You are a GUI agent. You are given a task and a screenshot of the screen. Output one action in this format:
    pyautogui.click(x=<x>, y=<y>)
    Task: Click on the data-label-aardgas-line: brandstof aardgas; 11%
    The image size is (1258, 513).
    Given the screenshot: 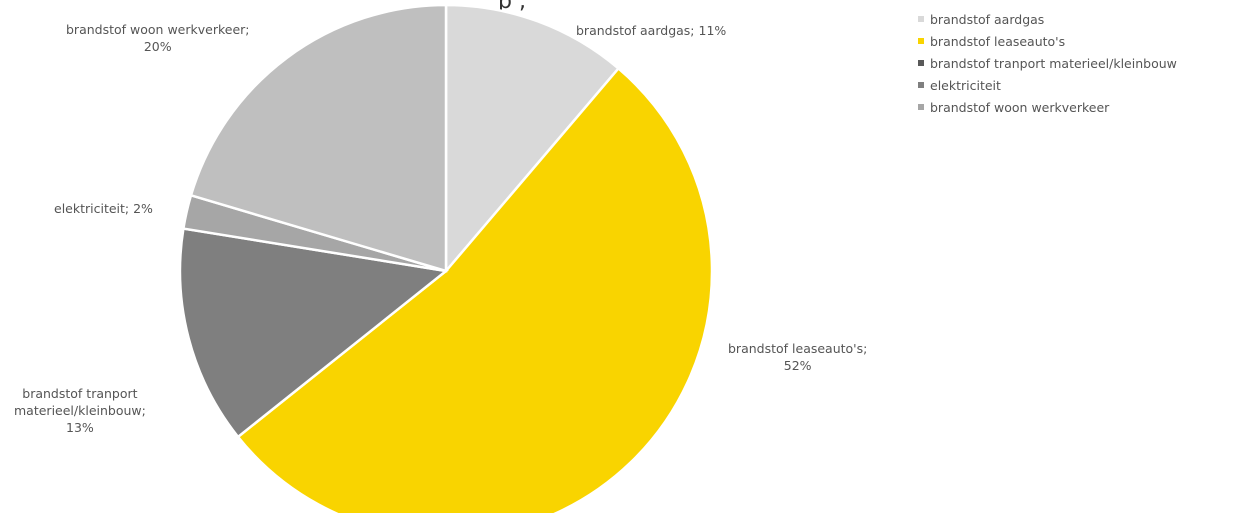 What is the action you would take?
    pyautogui.click(x=651, y=30)
    